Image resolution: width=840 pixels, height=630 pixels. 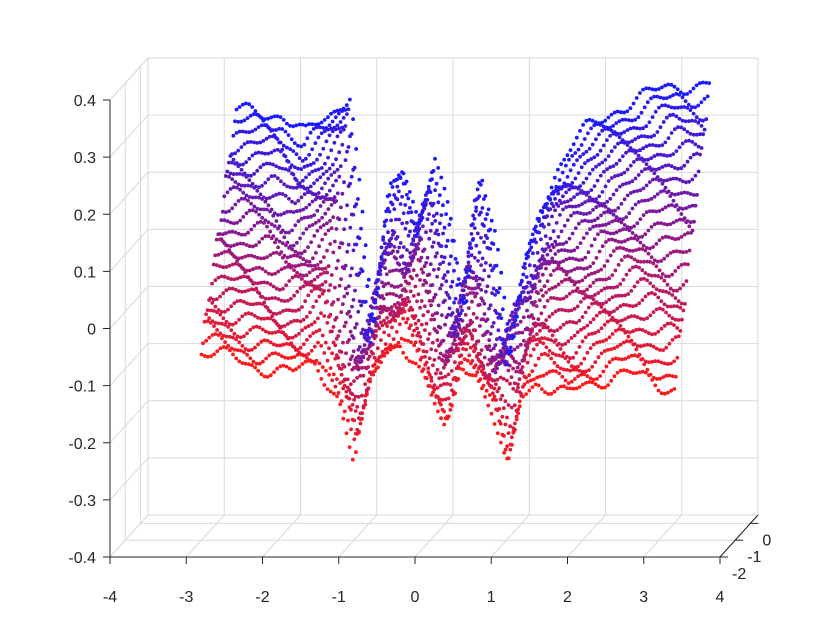 I want to click on box-edge, so click(x=129, y=79).